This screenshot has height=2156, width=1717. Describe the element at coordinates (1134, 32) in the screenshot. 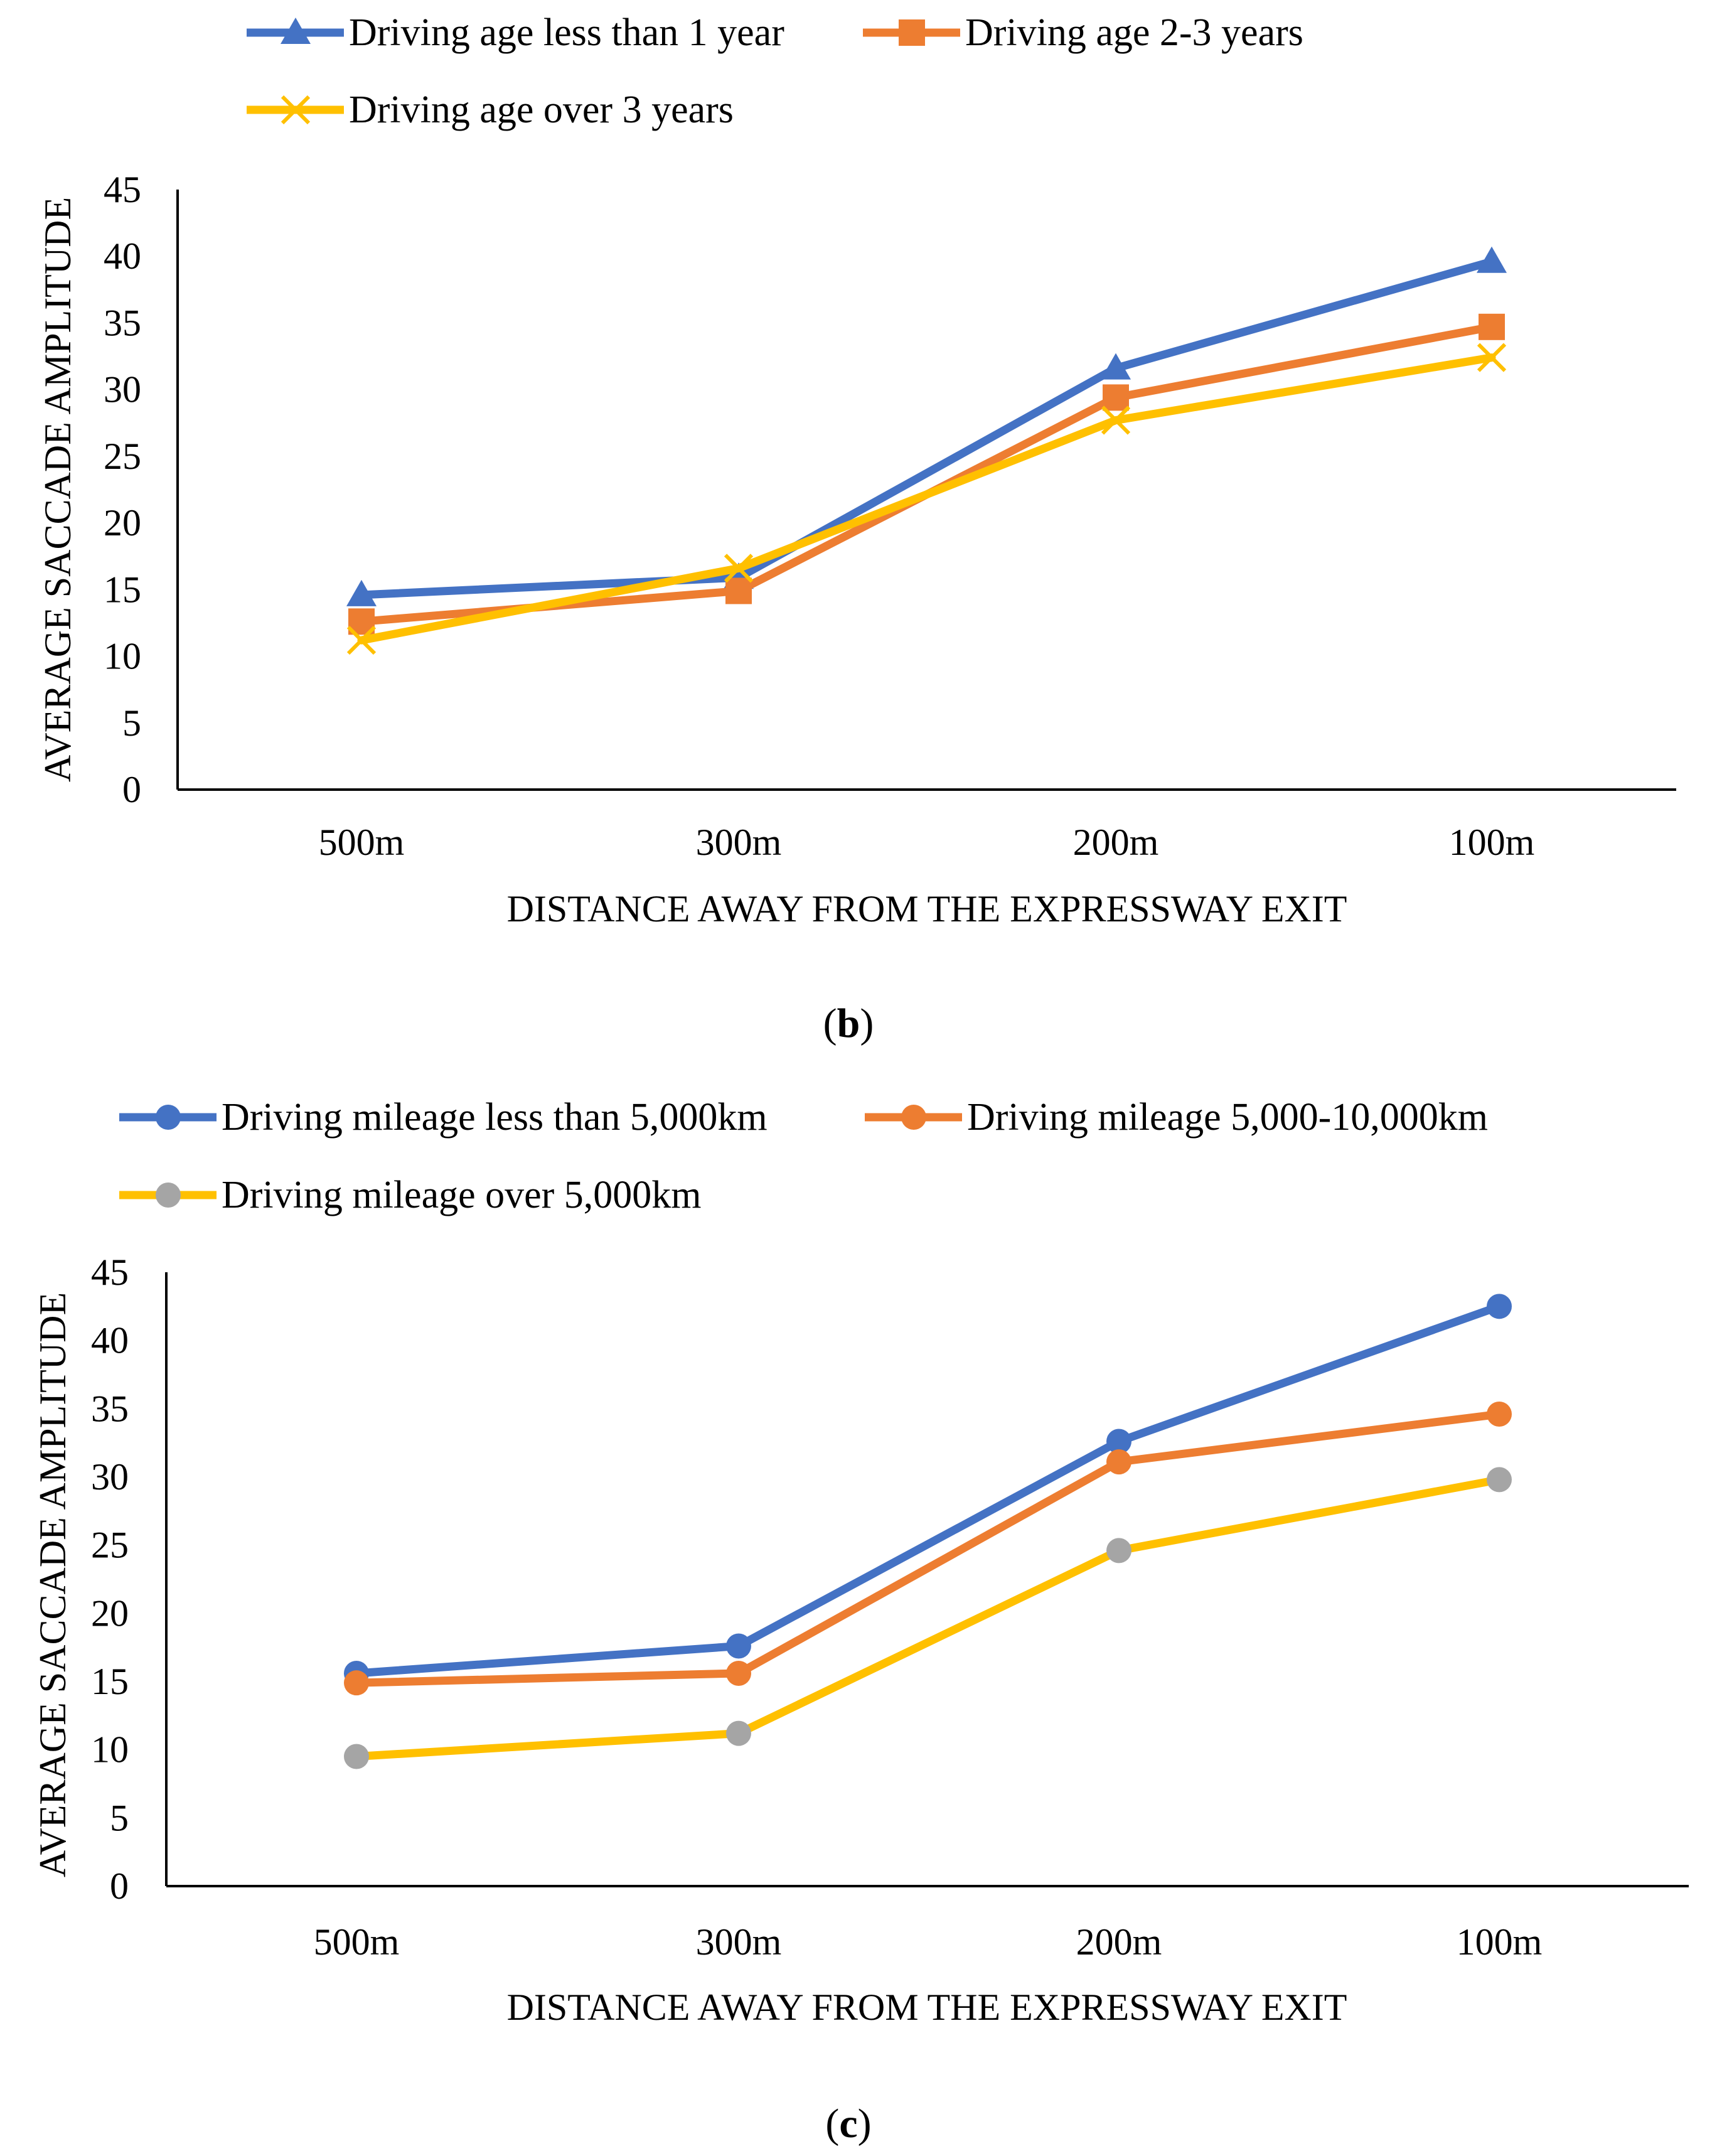

I see `legend-label: Driving age 2-3 years` at that location.